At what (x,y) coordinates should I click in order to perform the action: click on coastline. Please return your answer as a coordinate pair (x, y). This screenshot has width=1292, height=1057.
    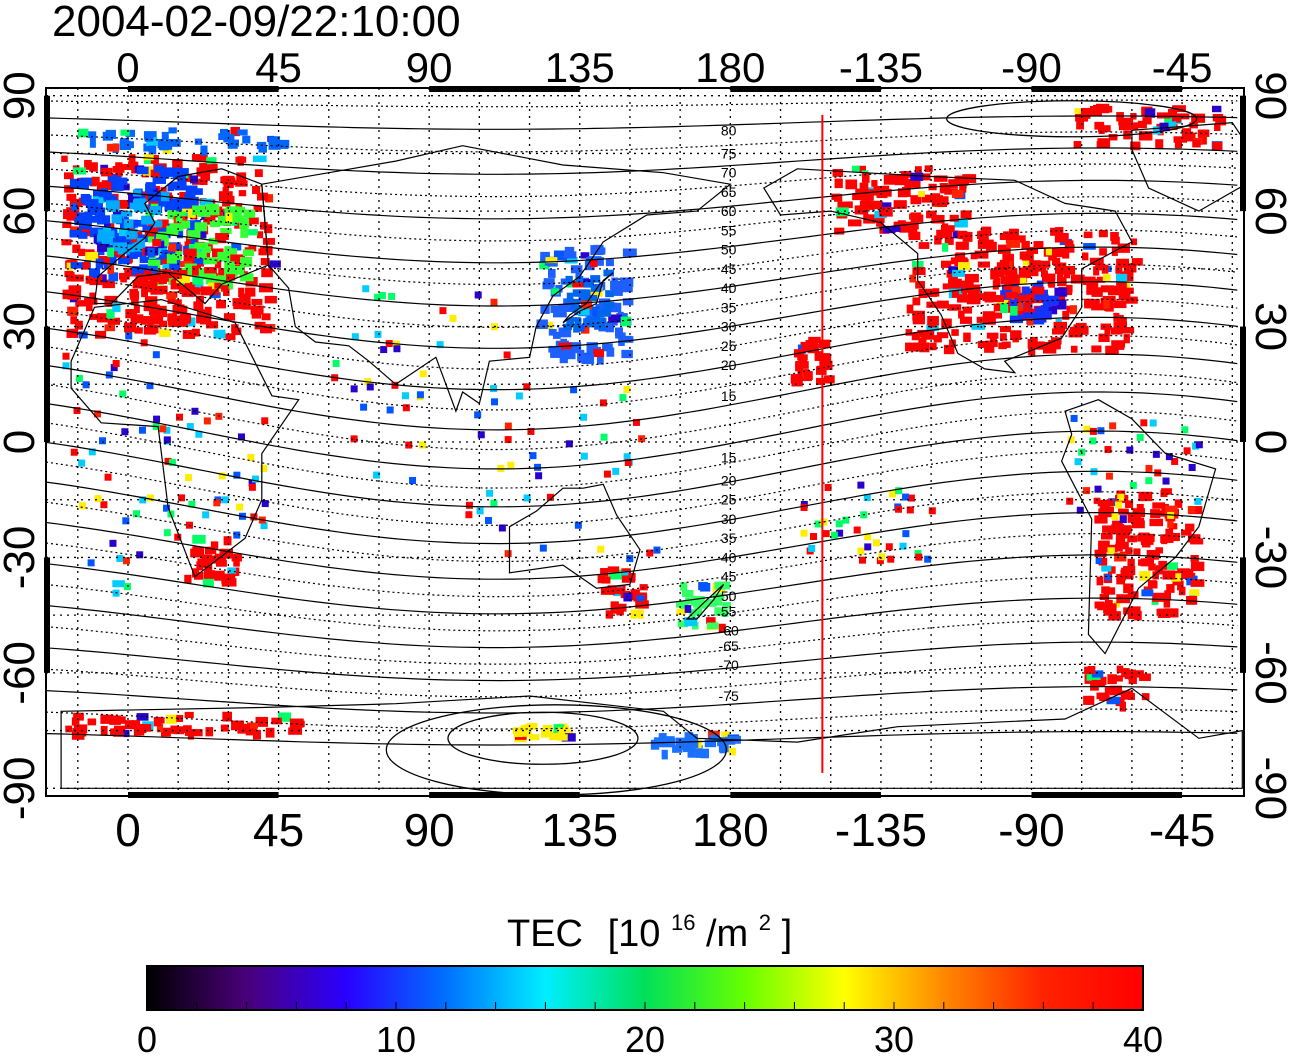
    Looking at the image, I should click on (1138, 527).